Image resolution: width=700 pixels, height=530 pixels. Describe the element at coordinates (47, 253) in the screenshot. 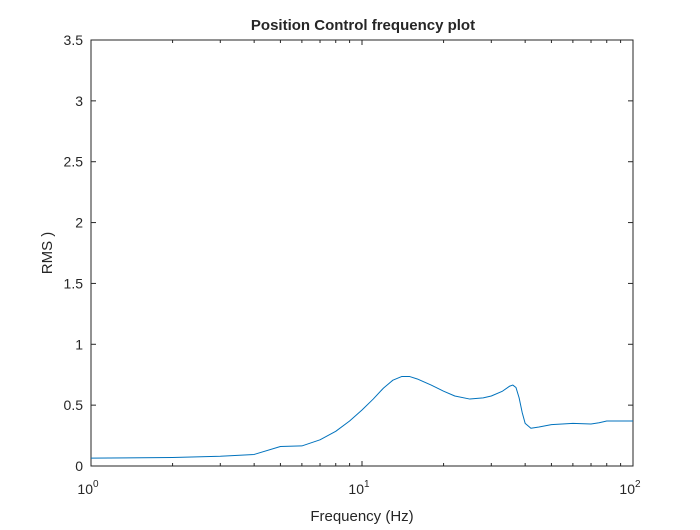

I see `y-axis-label: RMS )` at that location.